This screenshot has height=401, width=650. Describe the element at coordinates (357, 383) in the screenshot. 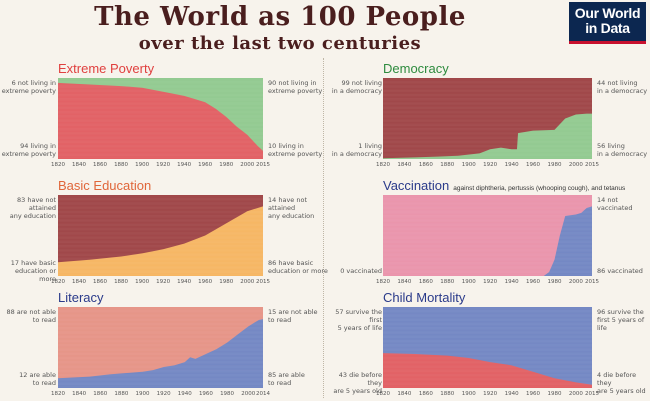

I see `child-mortality-left-label-bottom: 43 die before they are 5 years old` at that location.